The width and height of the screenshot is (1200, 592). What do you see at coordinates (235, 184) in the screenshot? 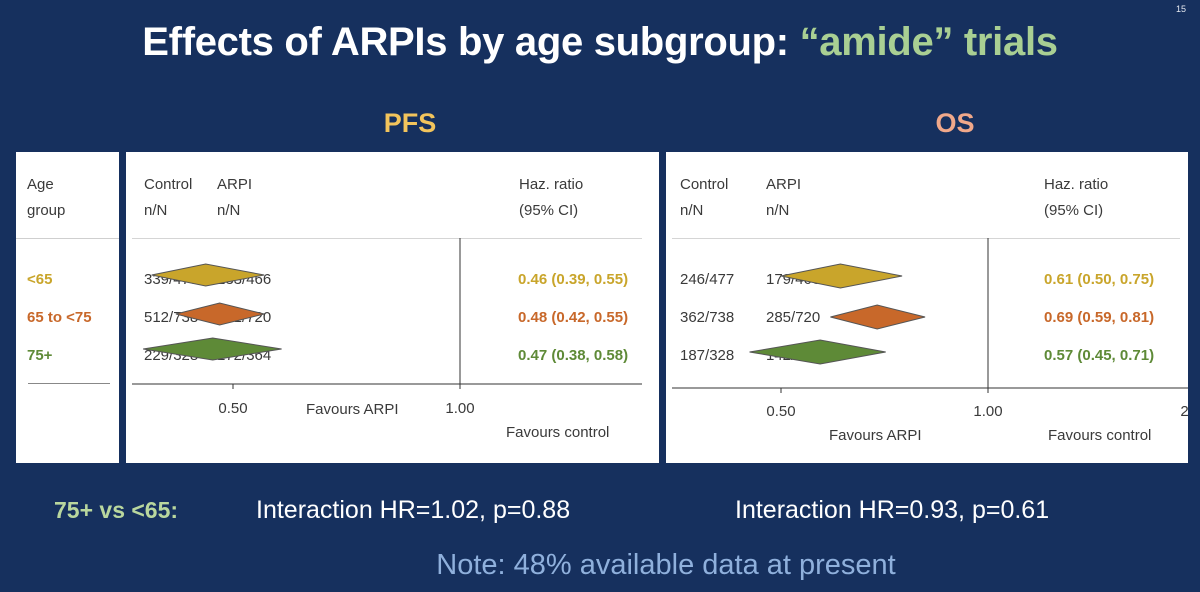
I see `pfs-col-arpi-line1: ARPI` at bounding box center [235, 184].